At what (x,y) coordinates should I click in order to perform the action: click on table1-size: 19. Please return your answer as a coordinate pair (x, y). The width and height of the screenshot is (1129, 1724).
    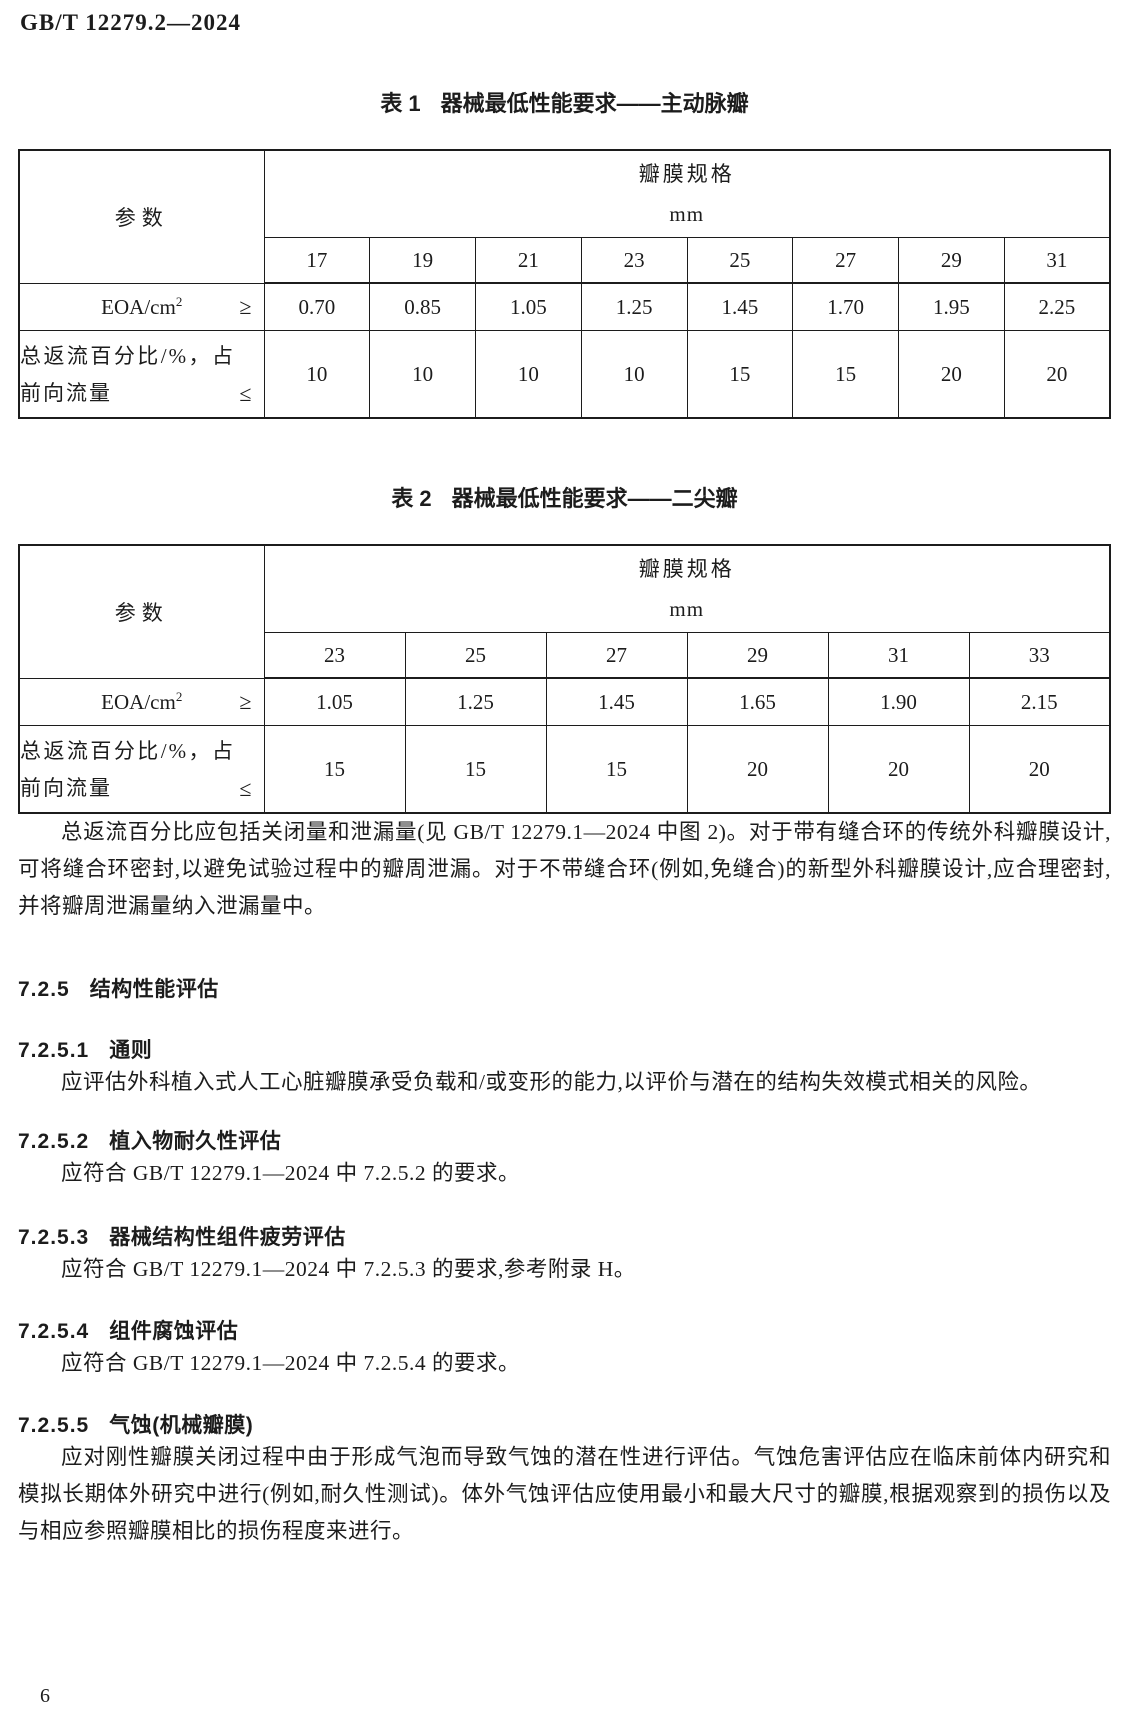
    Looking at the image, I should click on (422, 260).